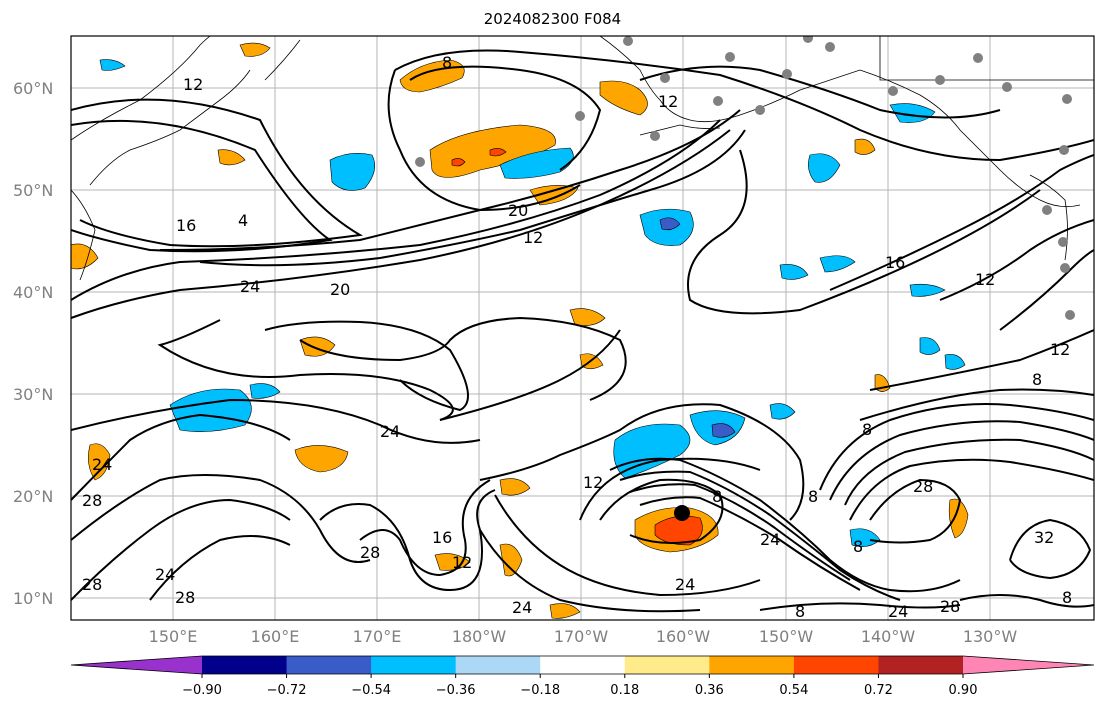 This screenshot has width=1105, height=712. Describe the element at coordinates (888, 636) in the screenshot. I see `lon-label-140w: 140°W` at that location.